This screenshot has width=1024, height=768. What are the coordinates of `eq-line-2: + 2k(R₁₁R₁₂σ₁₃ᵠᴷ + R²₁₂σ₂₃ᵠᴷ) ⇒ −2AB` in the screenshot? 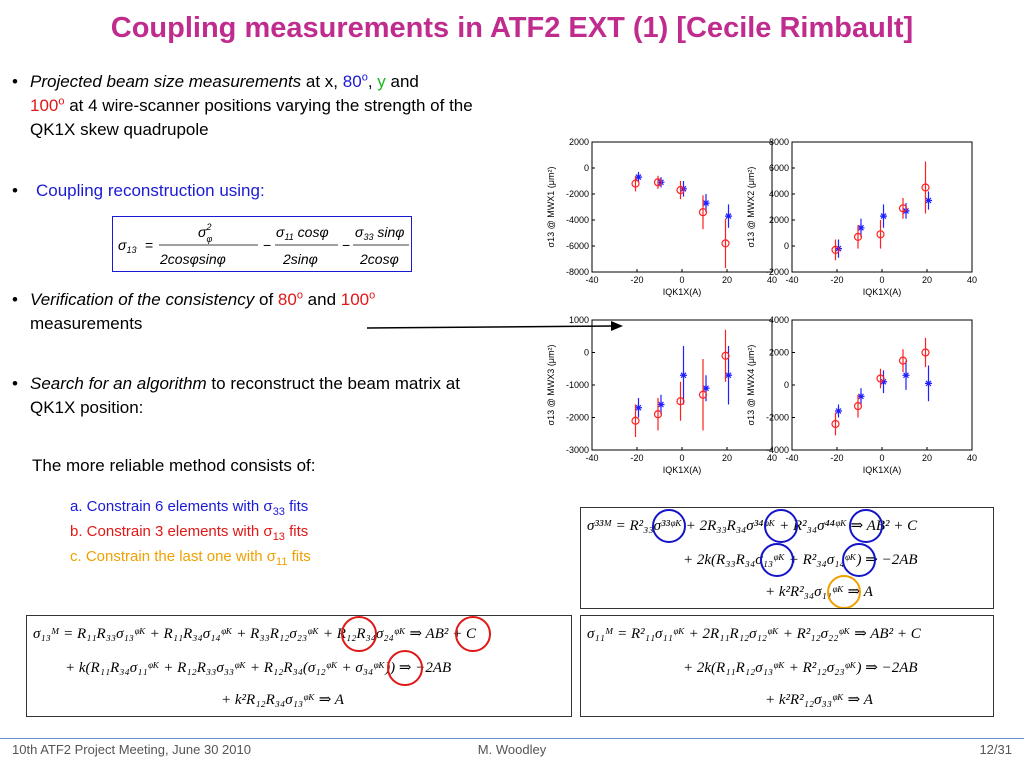 It's located at (800, 668).